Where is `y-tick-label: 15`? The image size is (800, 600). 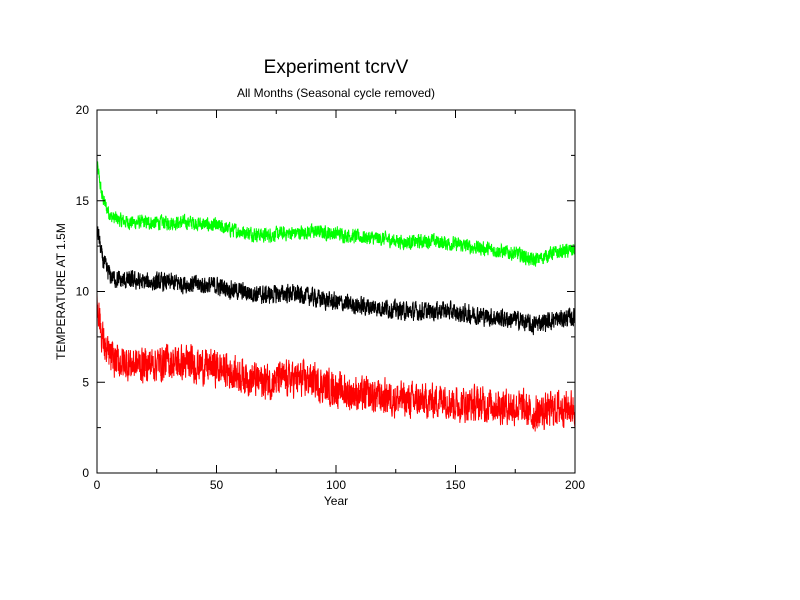 y-tick-label: 15 is located at coordinates (83, 201).